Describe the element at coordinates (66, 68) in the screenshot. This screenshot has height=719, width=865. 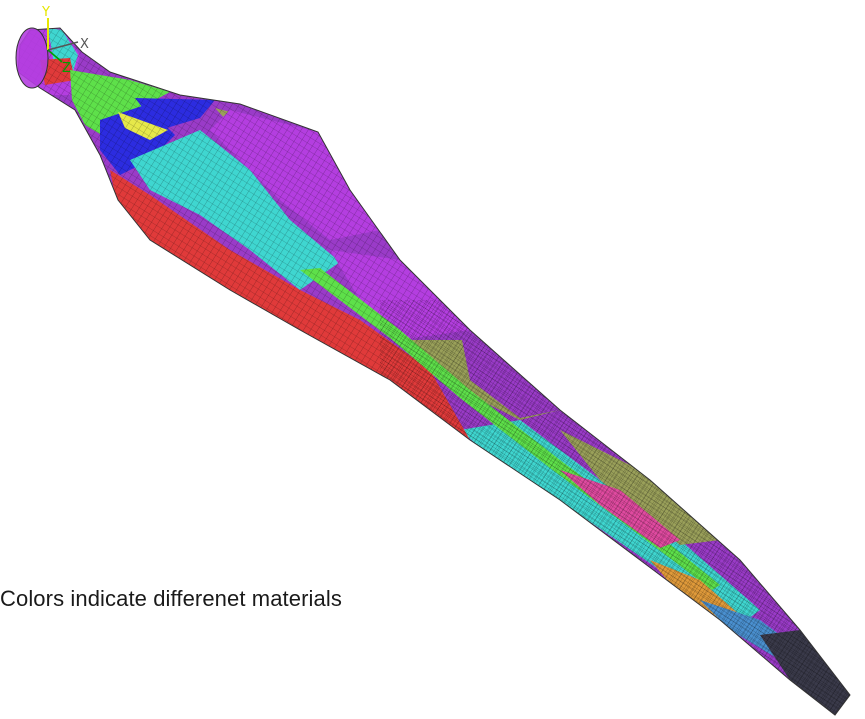
I see `triad-z-label: Z` at that location.